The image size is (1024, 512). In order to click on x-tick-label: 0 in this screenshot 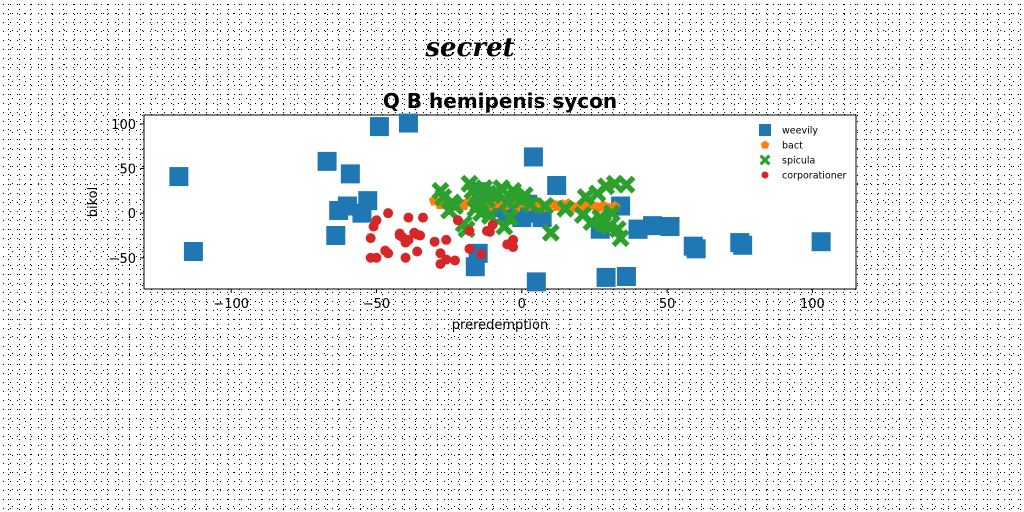, I will do `click(522, 304)`.